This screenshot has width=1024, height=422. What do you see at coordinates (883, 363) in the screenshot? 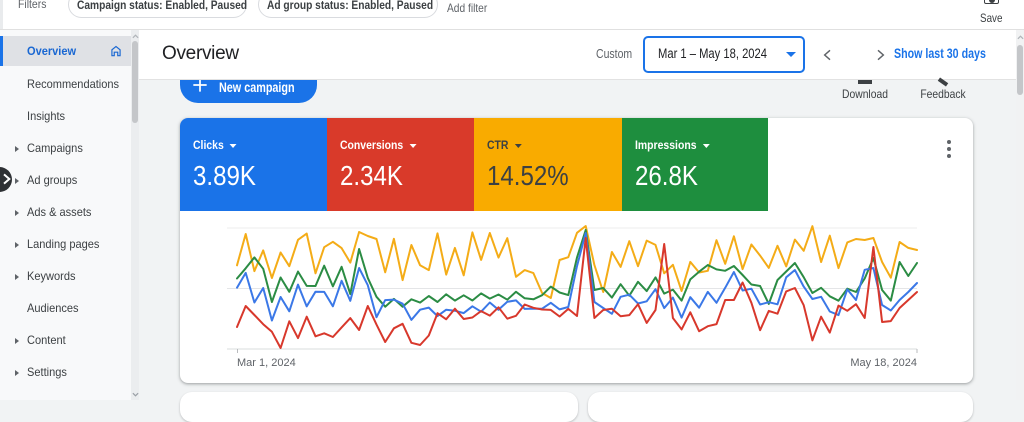
I see `svg-text: May 18, 2024` at bounding box center [883, 363].